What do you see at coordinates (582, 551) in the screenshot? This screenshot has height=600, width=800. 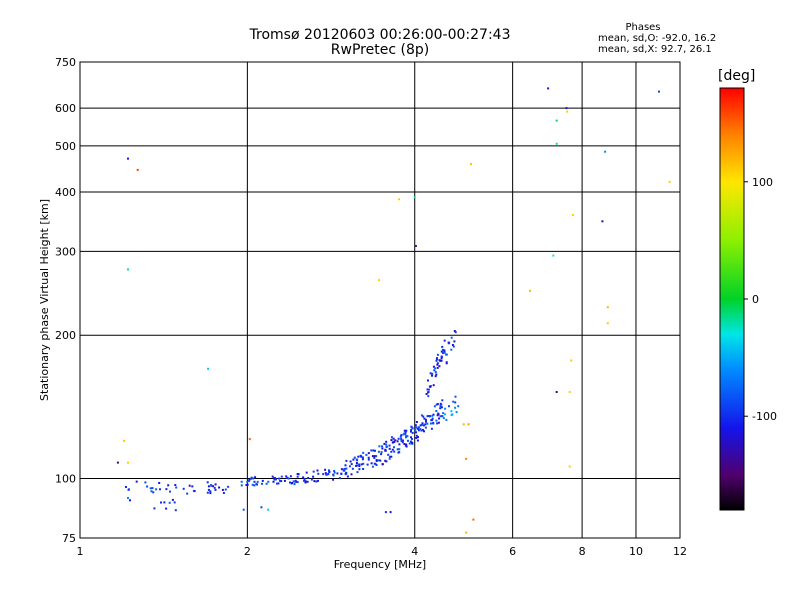 I see `x-tick-label: 8` at bounding box center [582, 551].